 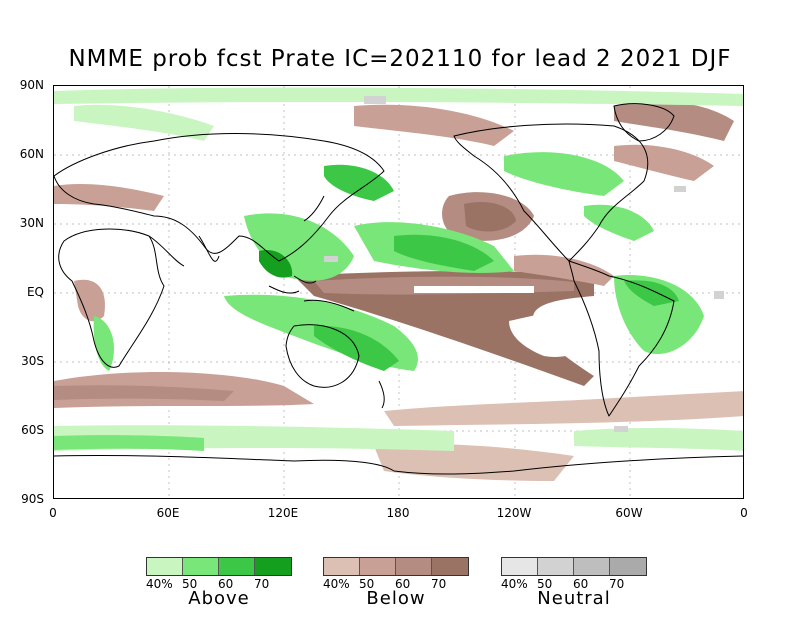 What do you see at coordinates (283, 513) in the screenshot?
I see `lon-label-120e: 120E` at bounding box center [283, 513].